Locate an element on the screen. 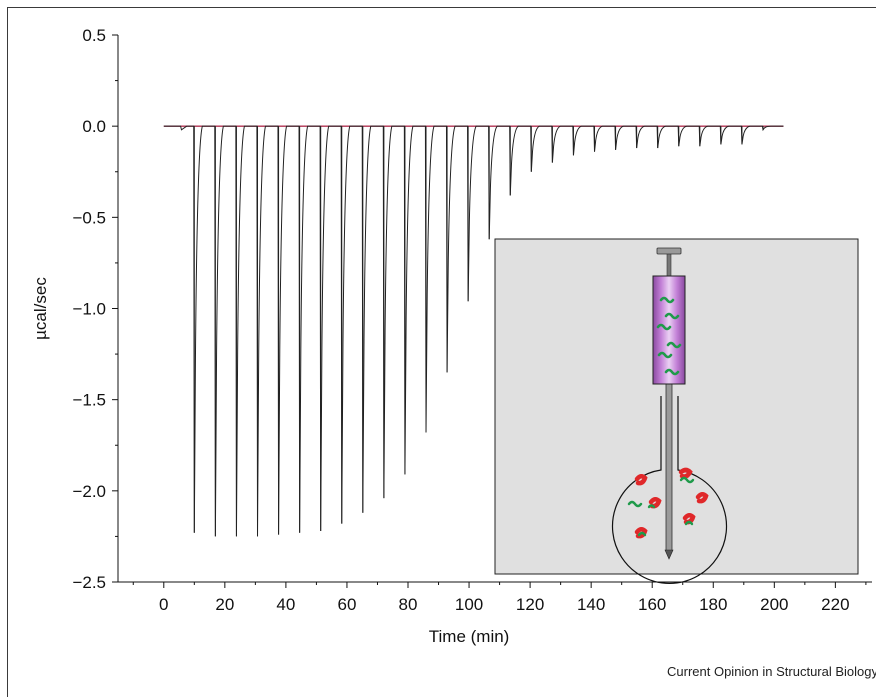 The height and width of the screenshot is (697, 876). bound-ligand-icons is located at coordinates (661, 506).